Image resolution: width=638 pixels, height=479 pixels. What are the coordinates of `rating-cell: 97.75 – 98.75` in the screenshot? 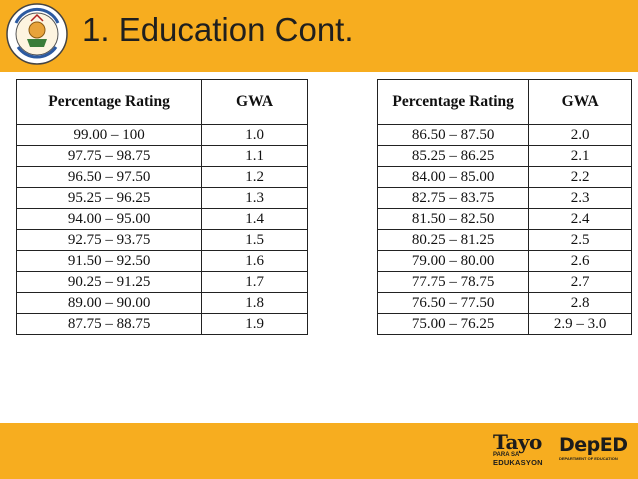 It's located at (109, 156).